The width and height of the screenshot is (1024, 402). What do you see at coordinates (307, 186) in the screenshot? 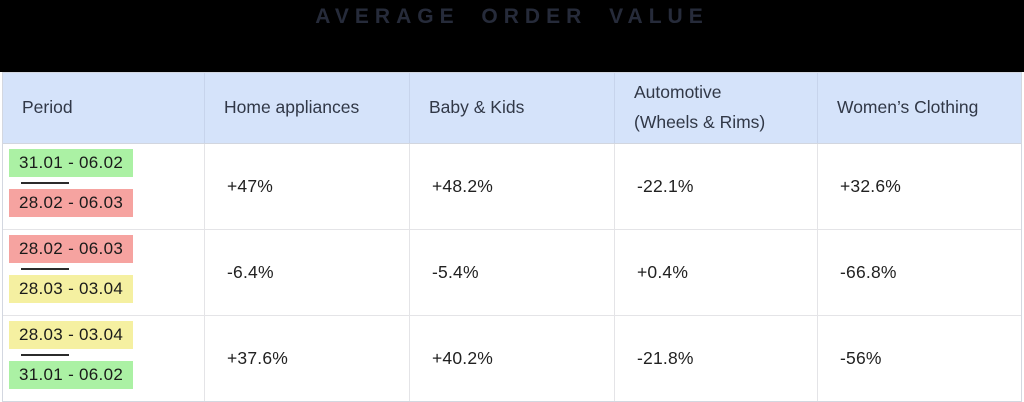
I see `value-cell: +47%` at bounding box center [307, 186].